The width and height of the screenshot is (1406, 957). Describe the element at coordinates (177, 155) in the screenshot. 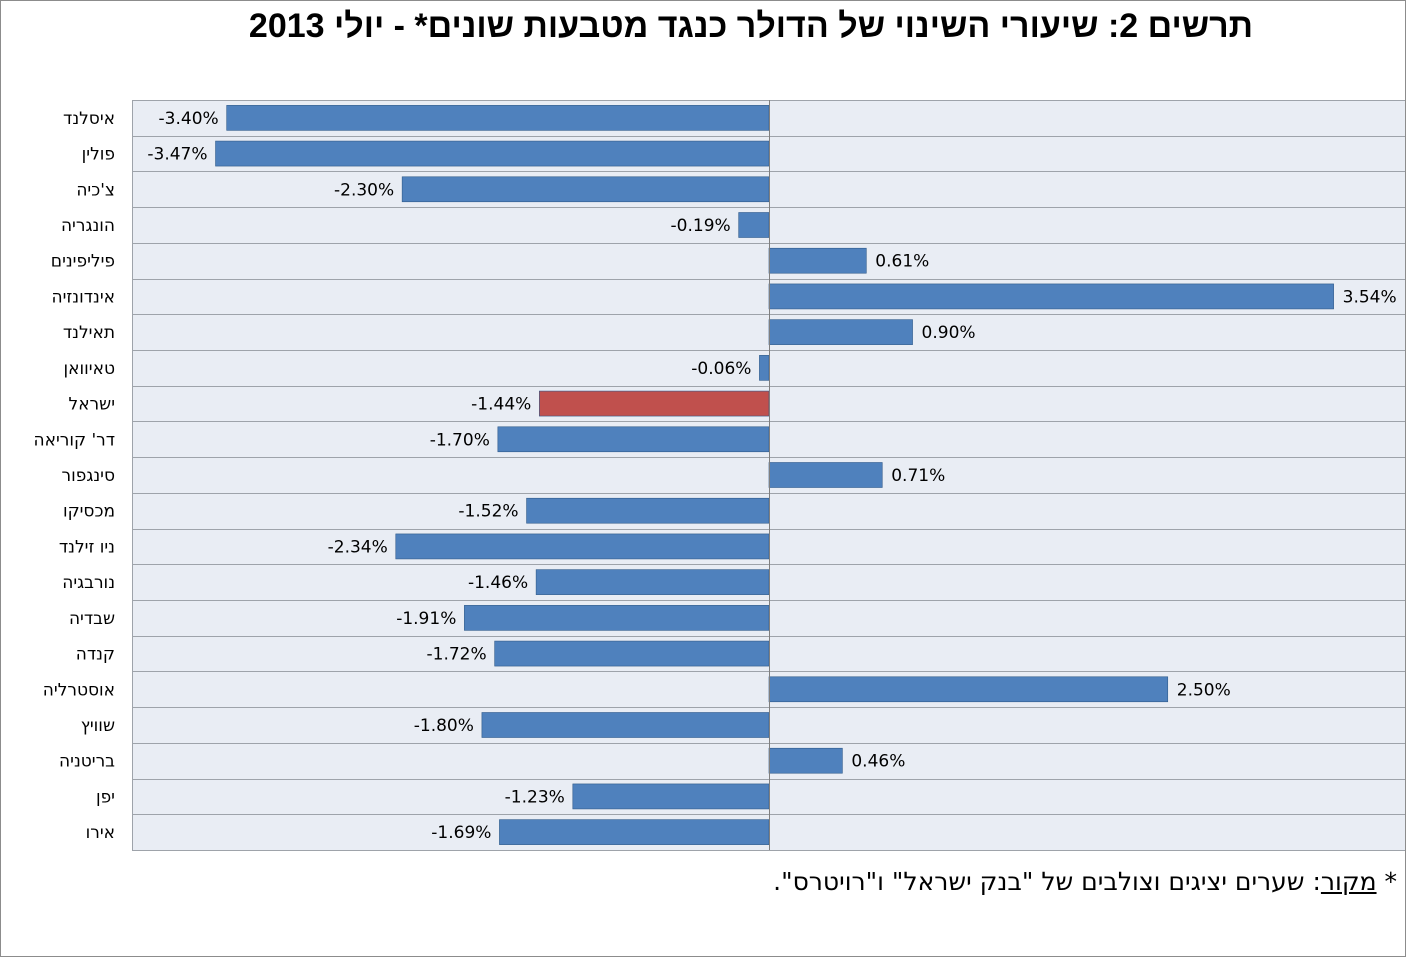

I see `data-label: -3.47%` at that location.